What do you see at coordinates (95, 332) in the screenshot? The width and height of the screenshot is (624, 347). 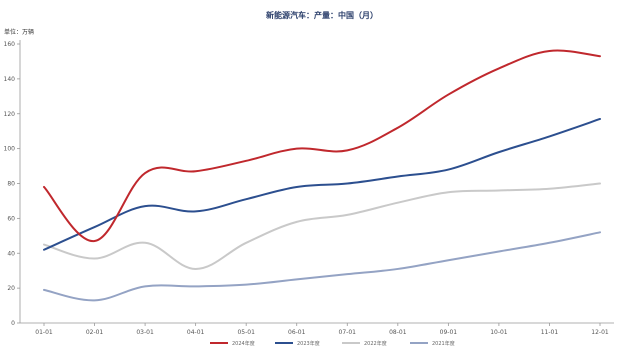 I see `x-tick-label: 02-01` at bounding box center [95, 332].